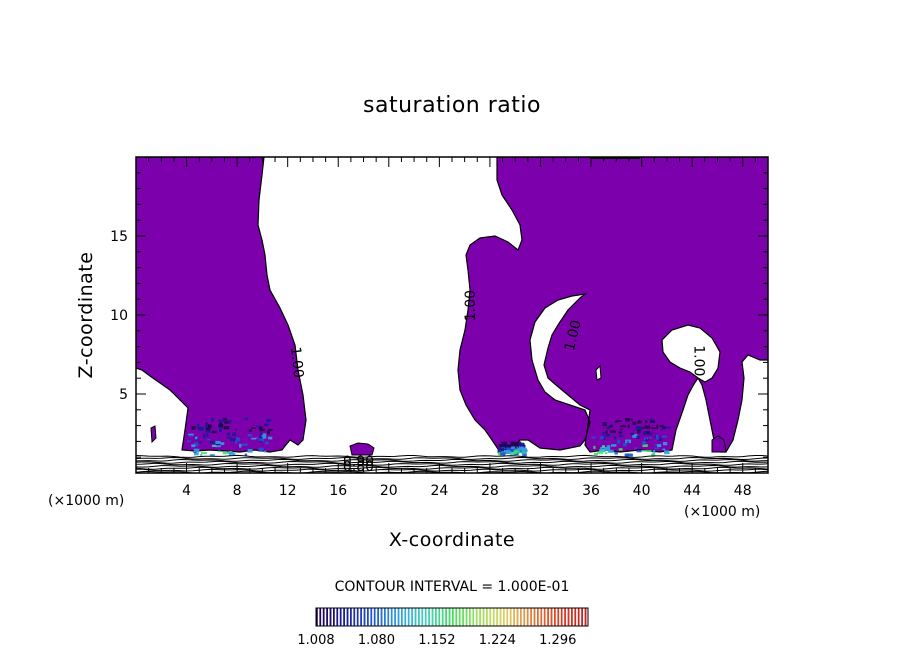 The image size is (904, 654). I want to click on x-tick-label: 44, so click(692, 491).